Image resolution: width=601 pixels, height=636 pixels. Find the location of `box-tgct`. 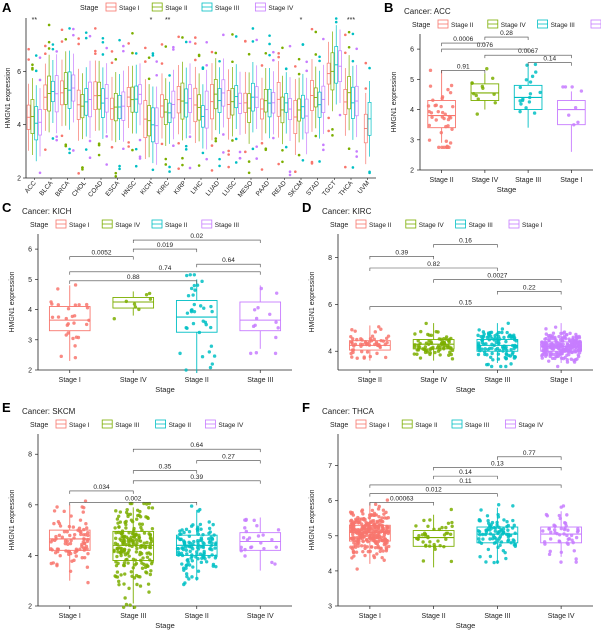

box-tgct is located at coordinates (340, 73).